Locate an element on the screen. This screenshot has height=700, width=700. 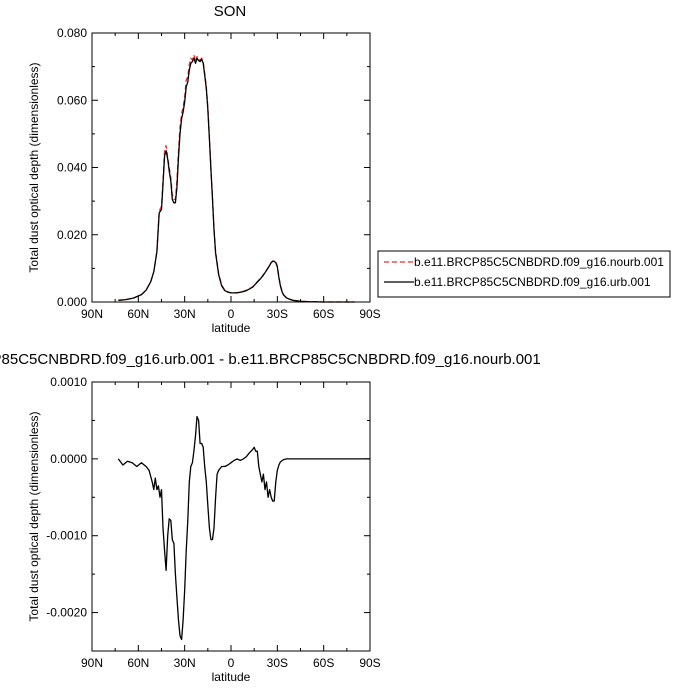
y-tick-label: 0.0010 is located at coordinates (68, 382).